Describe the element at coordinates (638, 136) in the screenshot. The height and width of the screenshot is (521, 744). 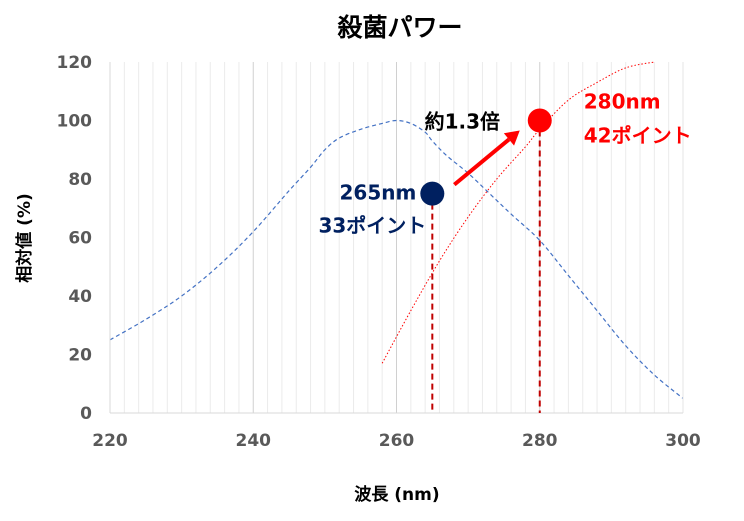
I see `point-280-pts-label: 42ポイント` at that location.